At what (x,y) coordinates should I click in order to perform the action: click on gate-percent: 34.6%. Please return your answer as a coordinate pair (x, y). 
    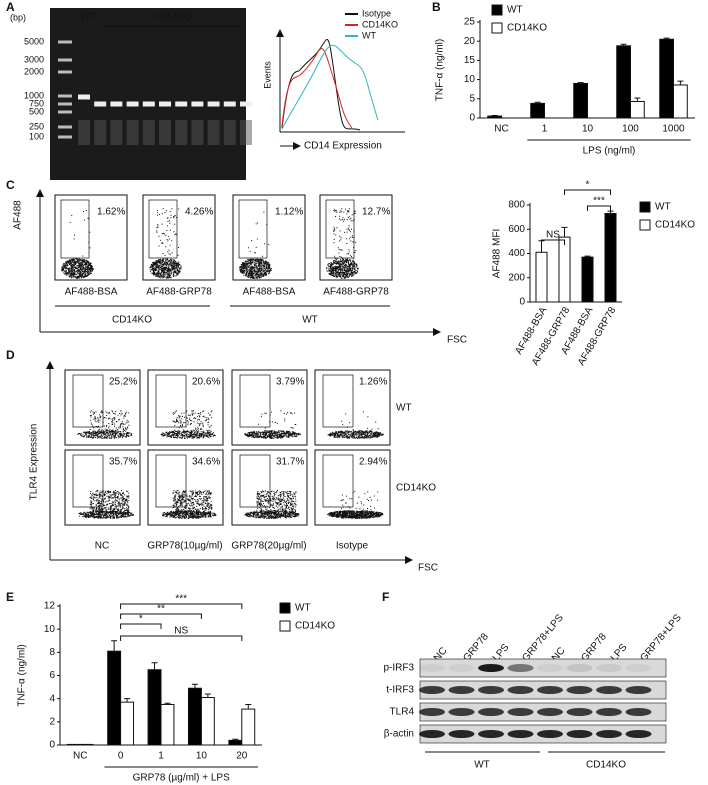
    Looking at the image, I should click on (206, 462).